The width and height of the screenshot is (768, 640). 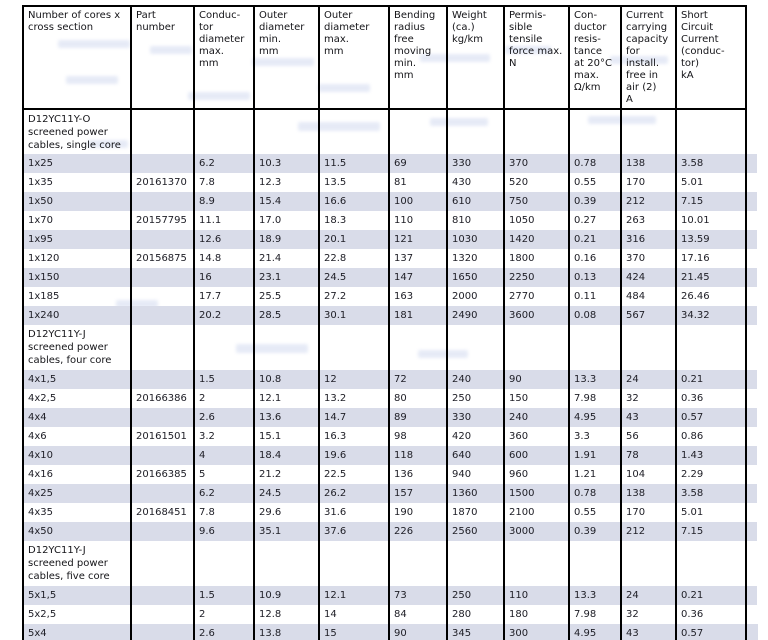 I want to click on column-header-3: Outer diameter min. mm, so click(x=286, y=57).